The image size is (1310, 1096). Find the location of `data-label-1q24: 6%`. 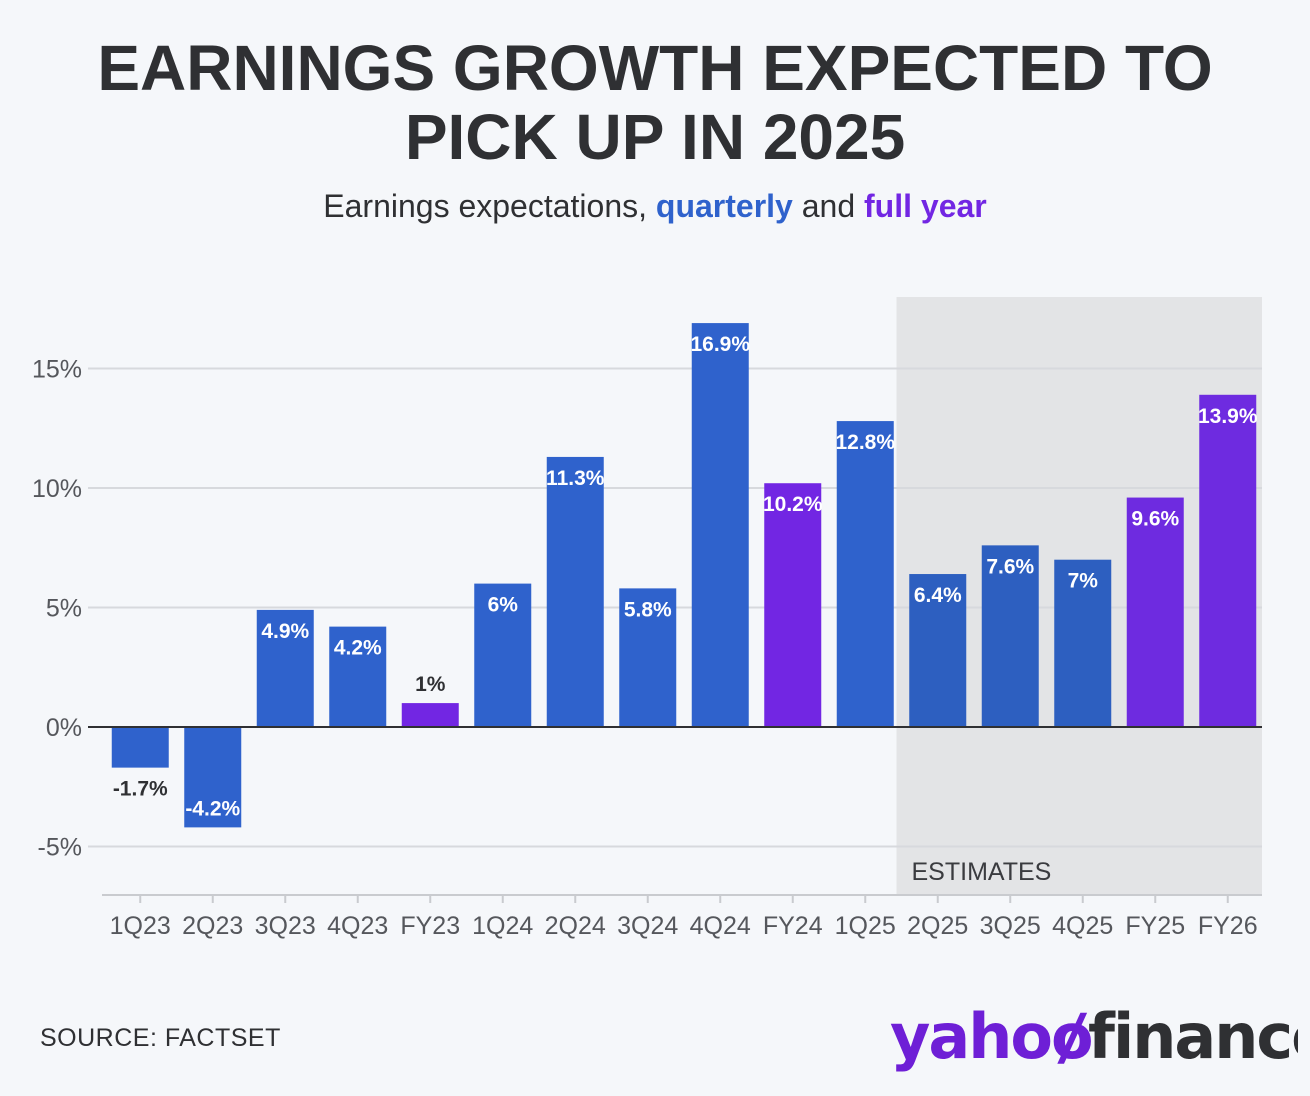

data-label-1q24: 6% is located at coordinates (503, 605).